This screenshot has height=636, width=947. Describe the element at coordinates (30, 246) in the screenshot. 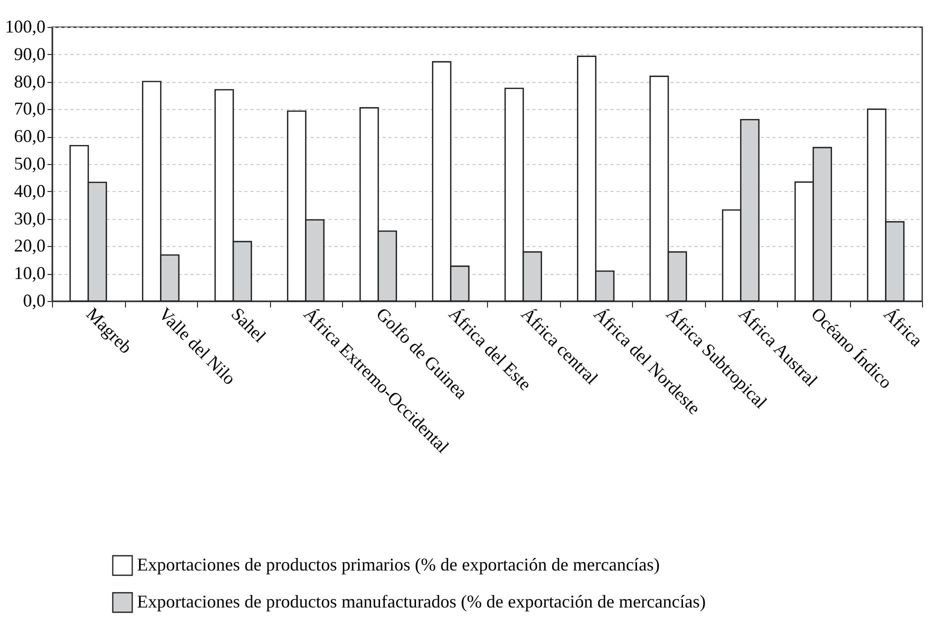

I see `y-tick-label: 20,0` at that location.